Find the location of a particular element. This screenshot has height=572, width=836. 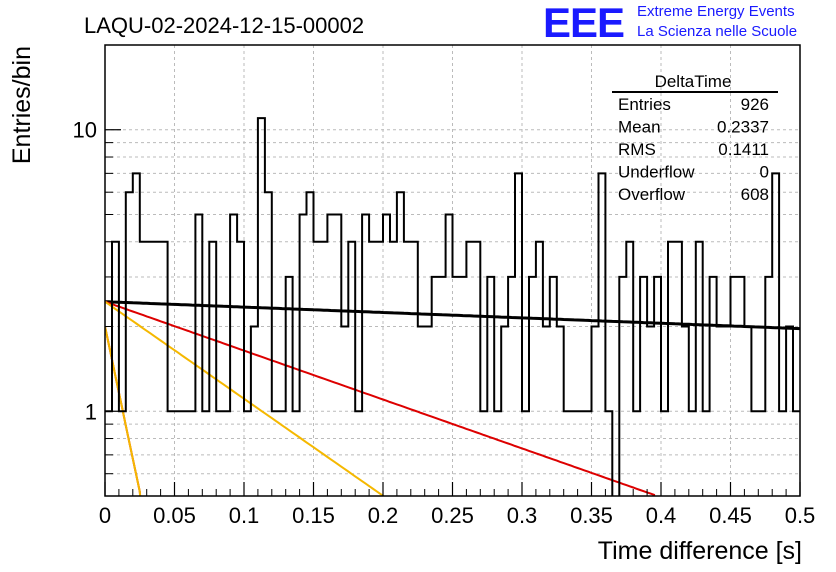

x-axis-label: Time difference [s] is located at coordinates (700, 551).